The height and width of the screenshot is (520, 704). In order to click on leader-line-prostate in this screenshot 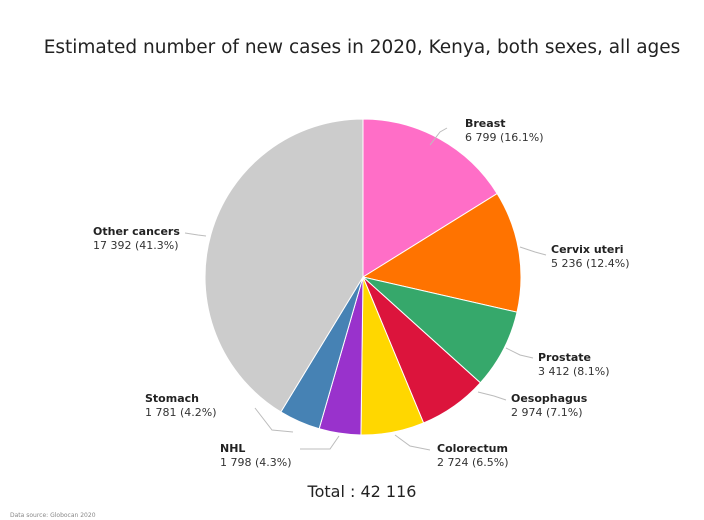, I will do `click(519, 353)`.